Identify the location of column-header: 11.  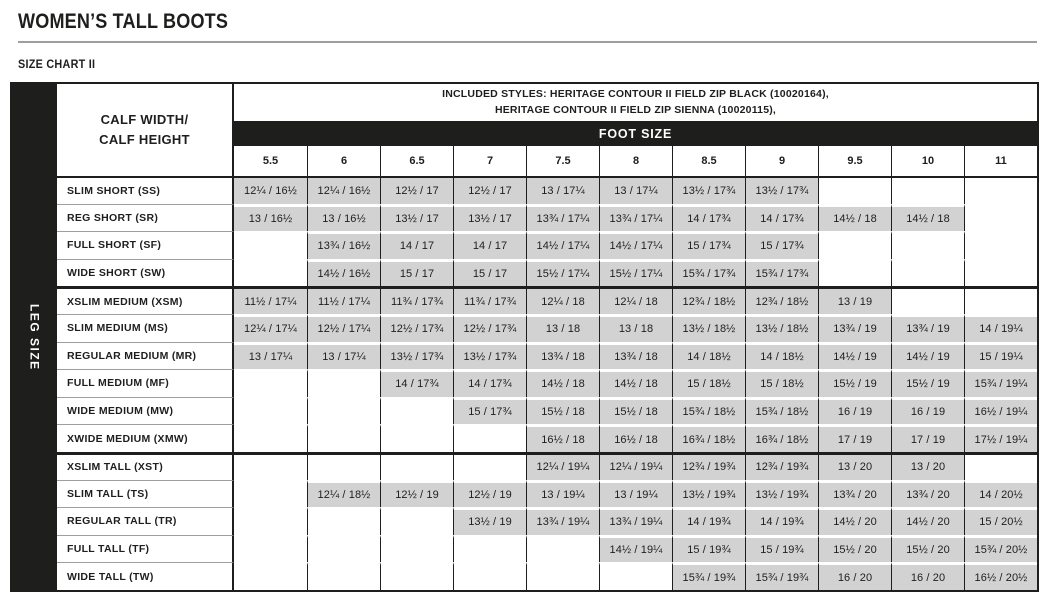
(1000, 161).